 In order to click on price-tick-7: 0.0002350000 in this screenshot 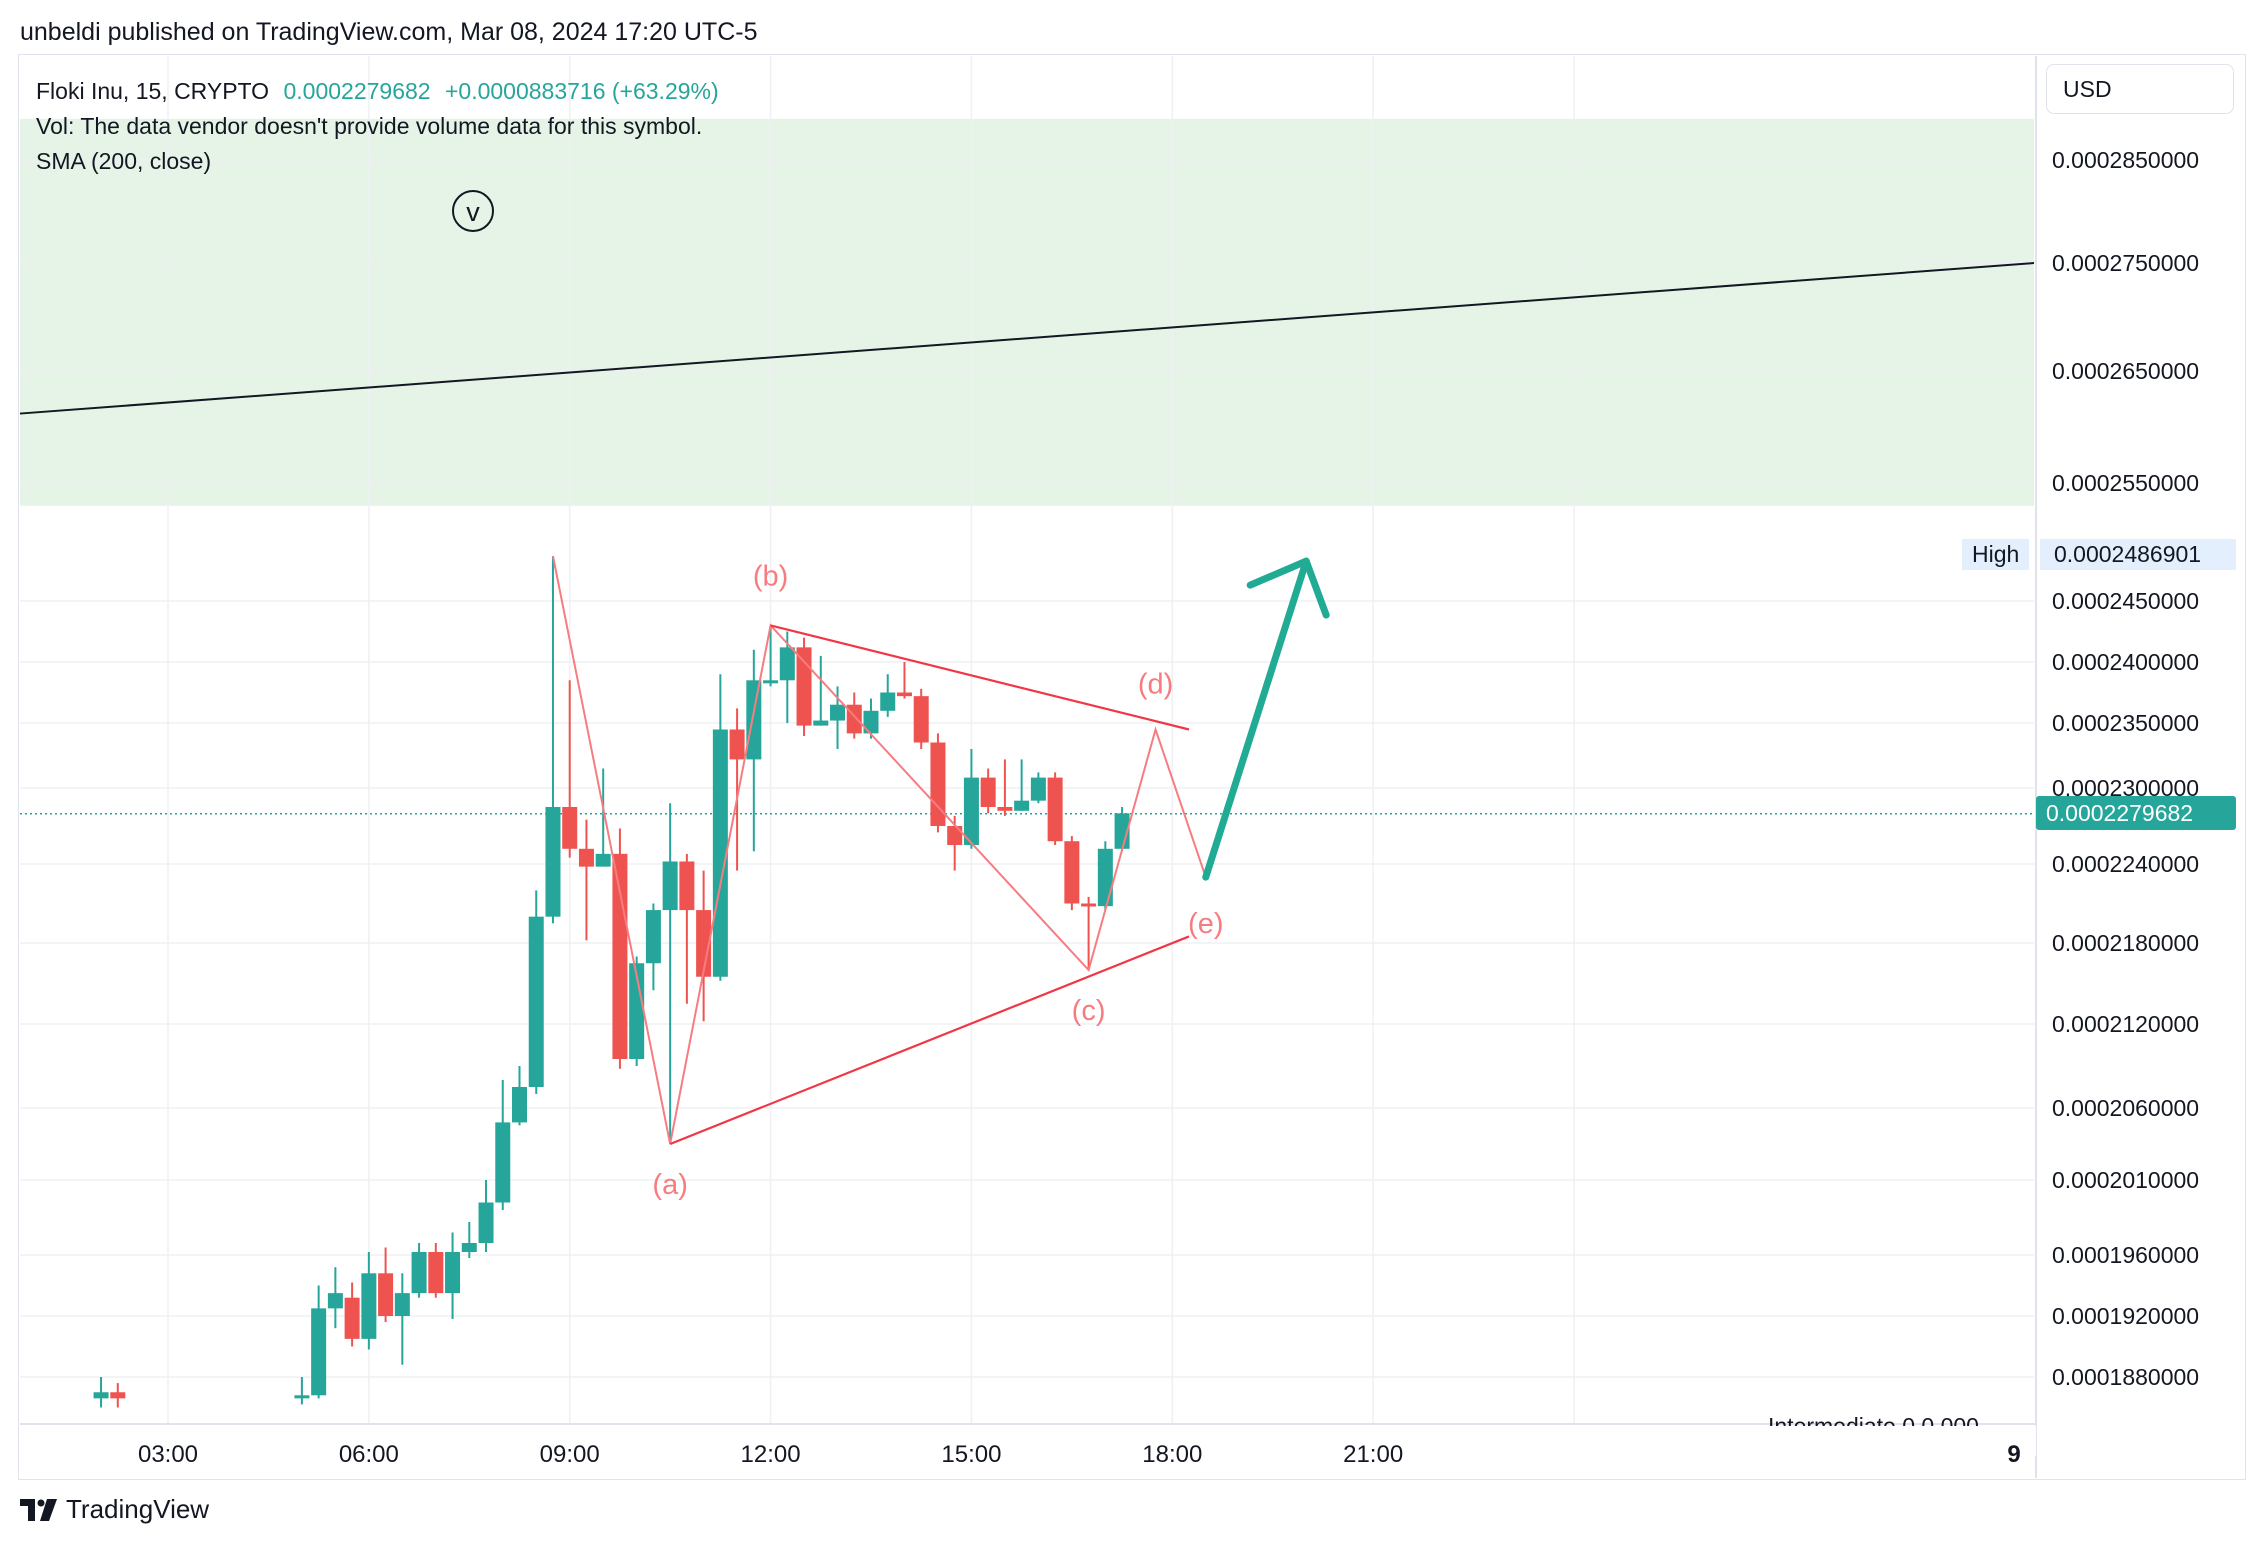, I will do `click(2125, 723)`.